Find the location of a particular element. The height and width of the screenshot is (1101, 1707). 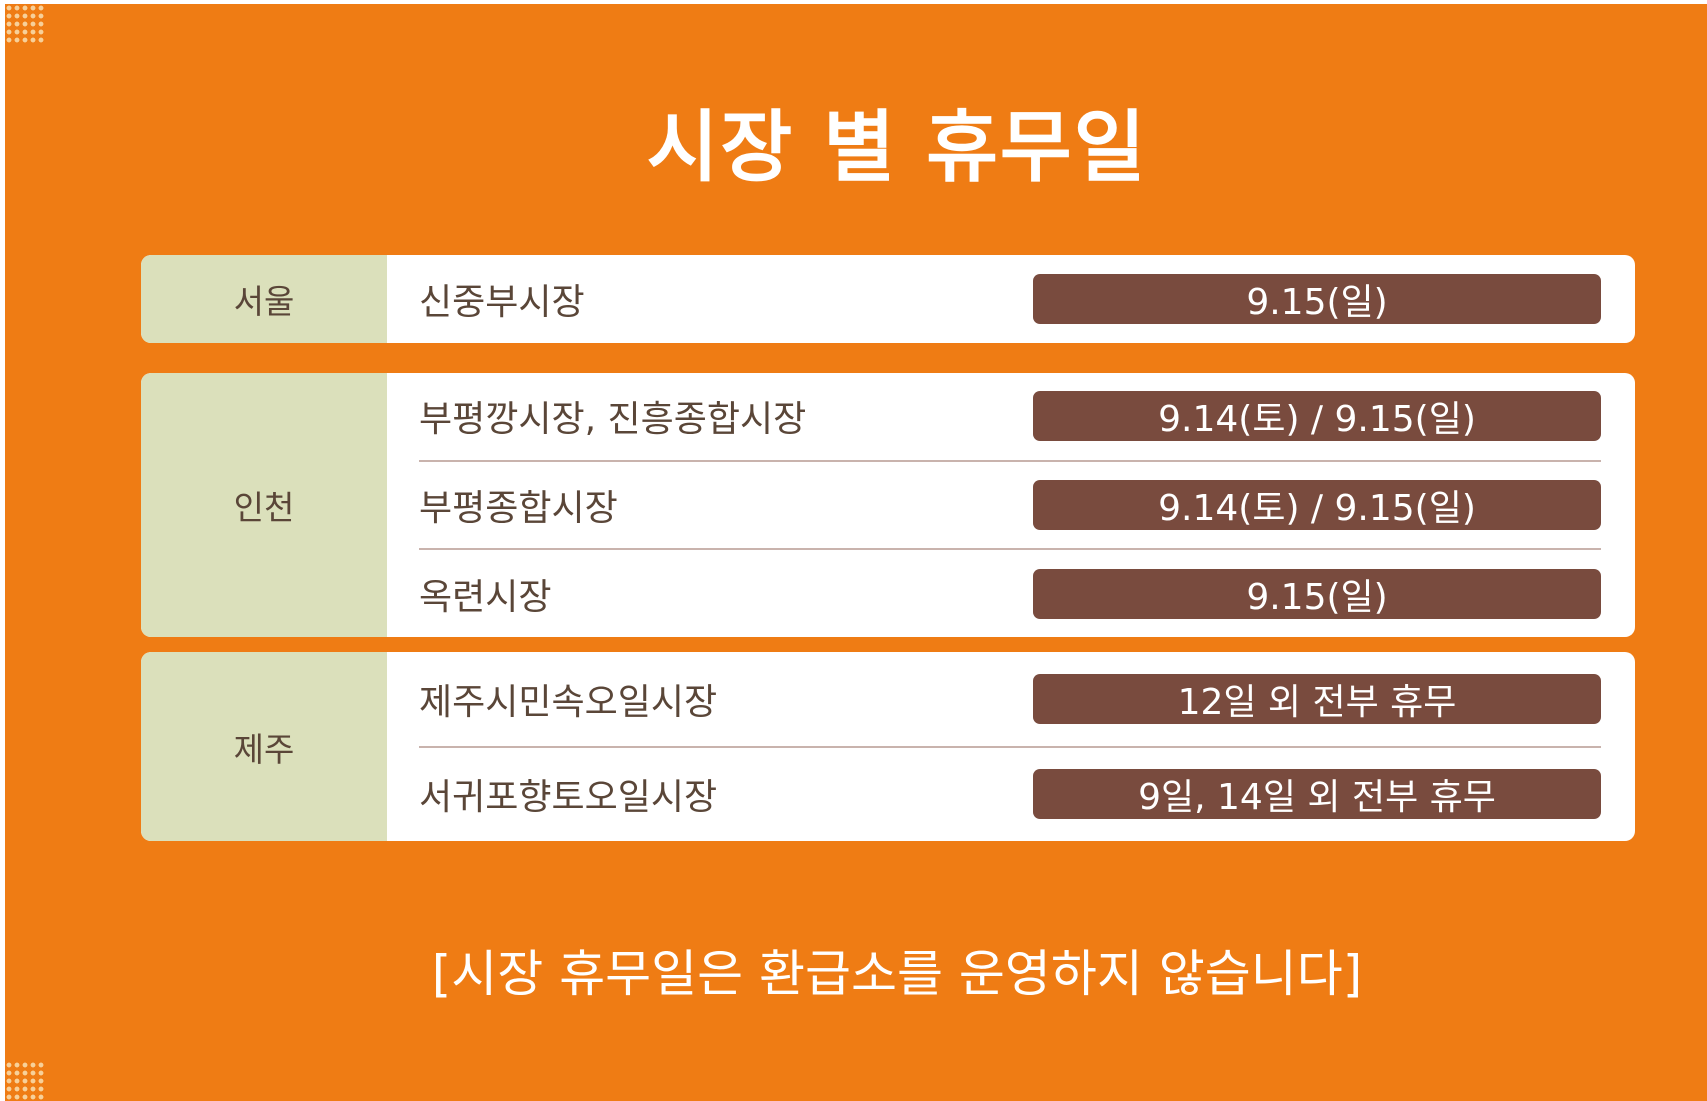

market-row: 신중부시장 9.15(일) is located at coordinates (1010, 299).